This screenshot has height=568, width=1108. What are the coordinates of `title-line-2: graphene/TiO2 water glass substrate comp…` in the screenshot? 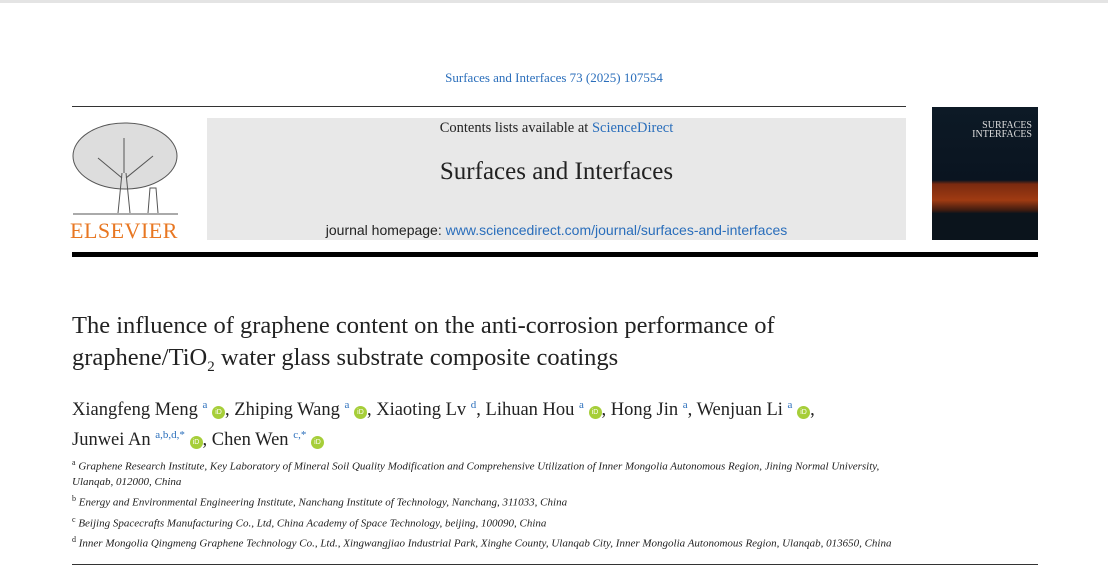 It's located at (423, 362).